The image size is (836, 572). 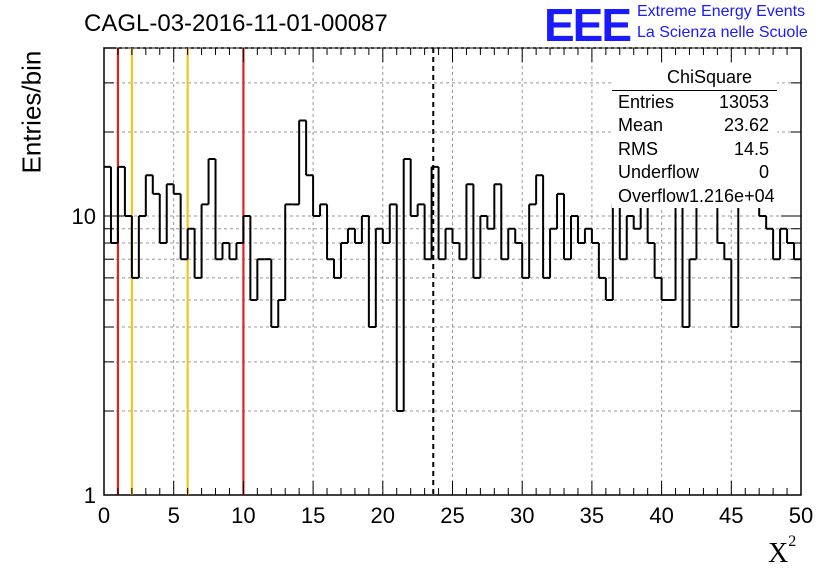 I want to click on stats-row: Overflow 1.216e+04, so click(x=694, y=197).